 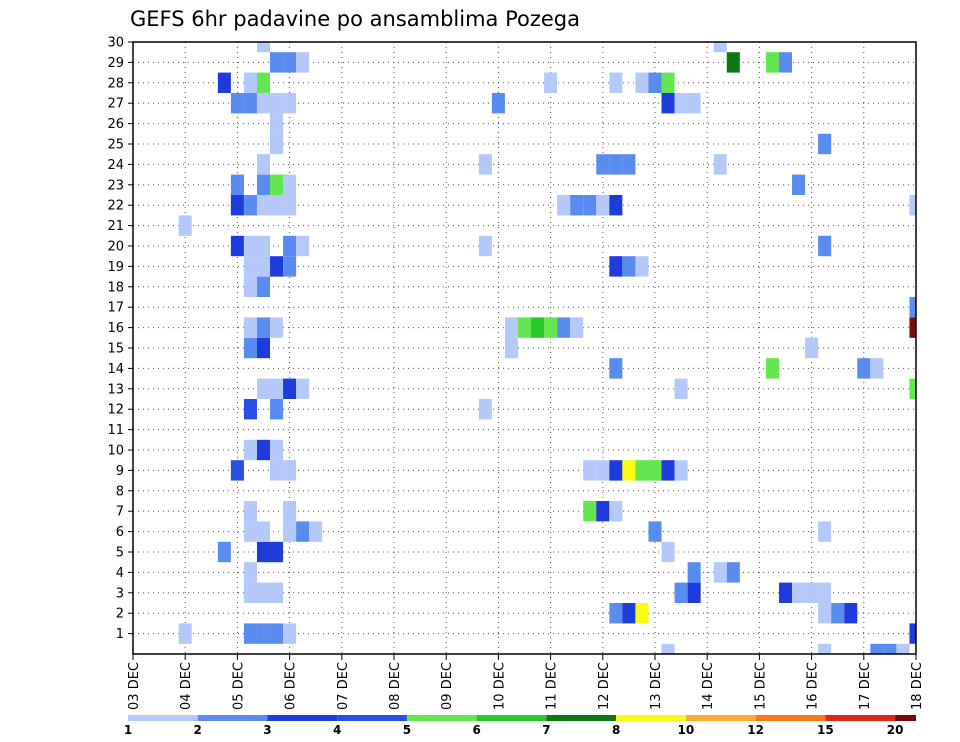 I want to click on y-tick-label: 7, so click(x=120, y=512).